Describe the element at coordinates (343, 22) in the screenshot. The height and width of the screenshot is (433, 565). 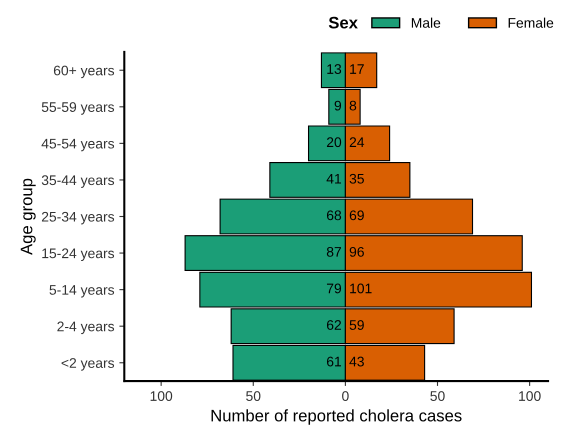
I see `legend-title: Sex` at that location.